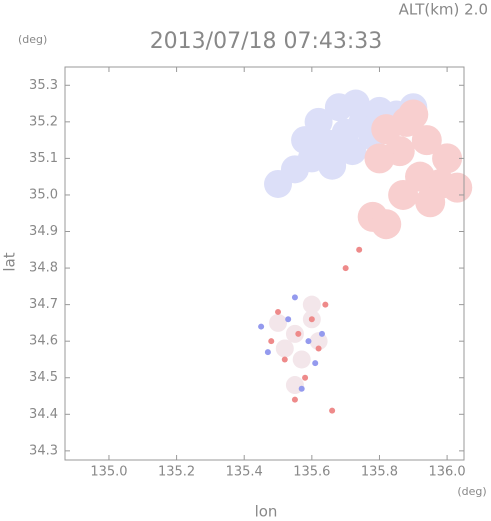  What do you see at coordinates (176, 472) in the screenshot?
I see `x-tick-label: 135.2` at bounding box center [176, 472].